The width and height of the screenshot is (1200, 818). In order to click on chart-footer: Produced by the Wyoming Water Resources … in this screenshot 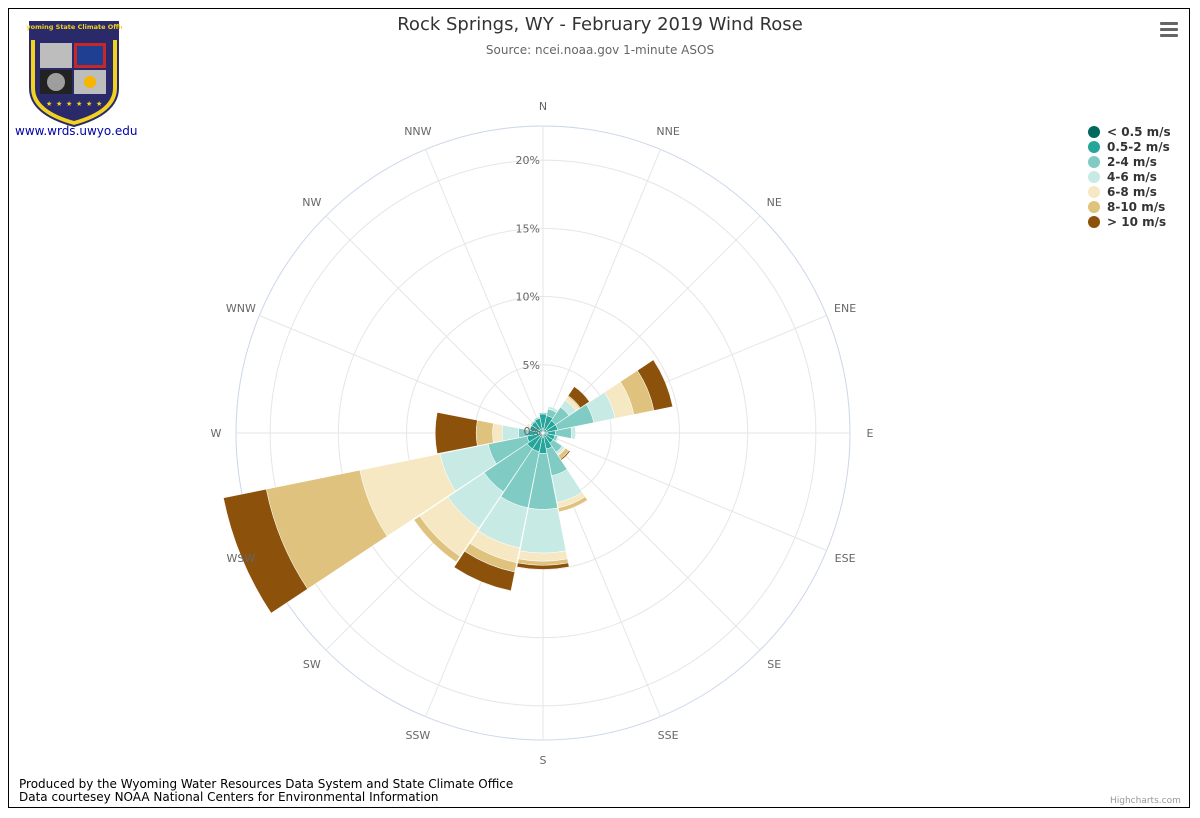, I will do `click(266, 791)`.